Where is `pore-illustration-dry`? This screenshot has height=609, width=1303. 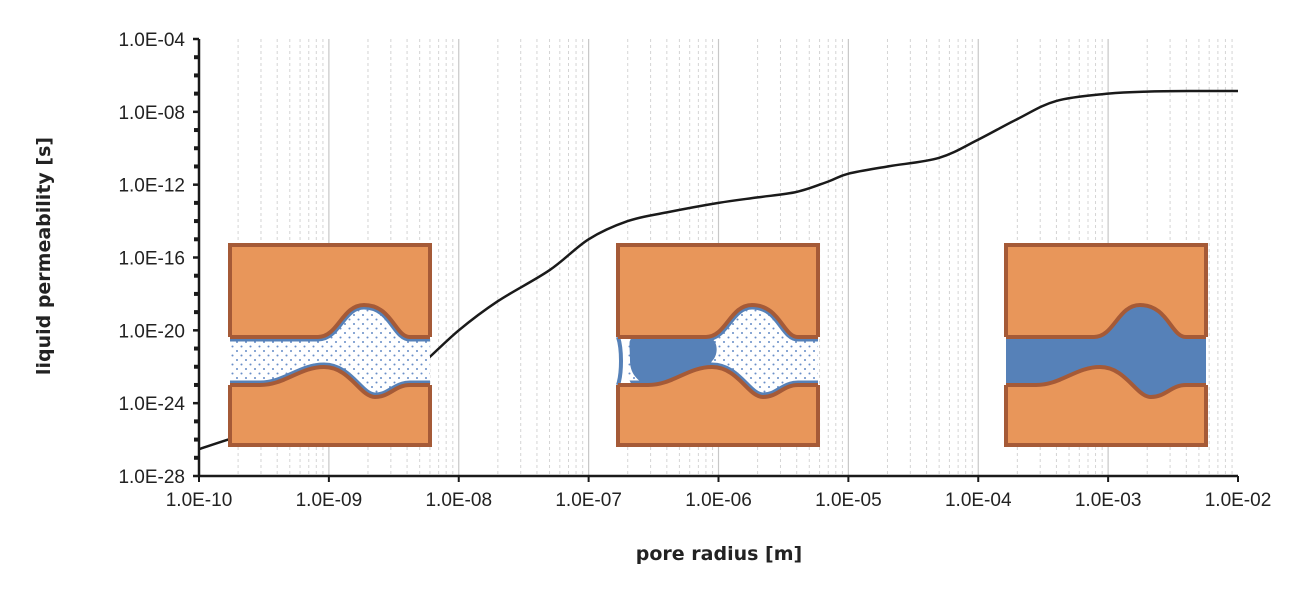 pore-illustration-dry is located at coordinates (330, 345).